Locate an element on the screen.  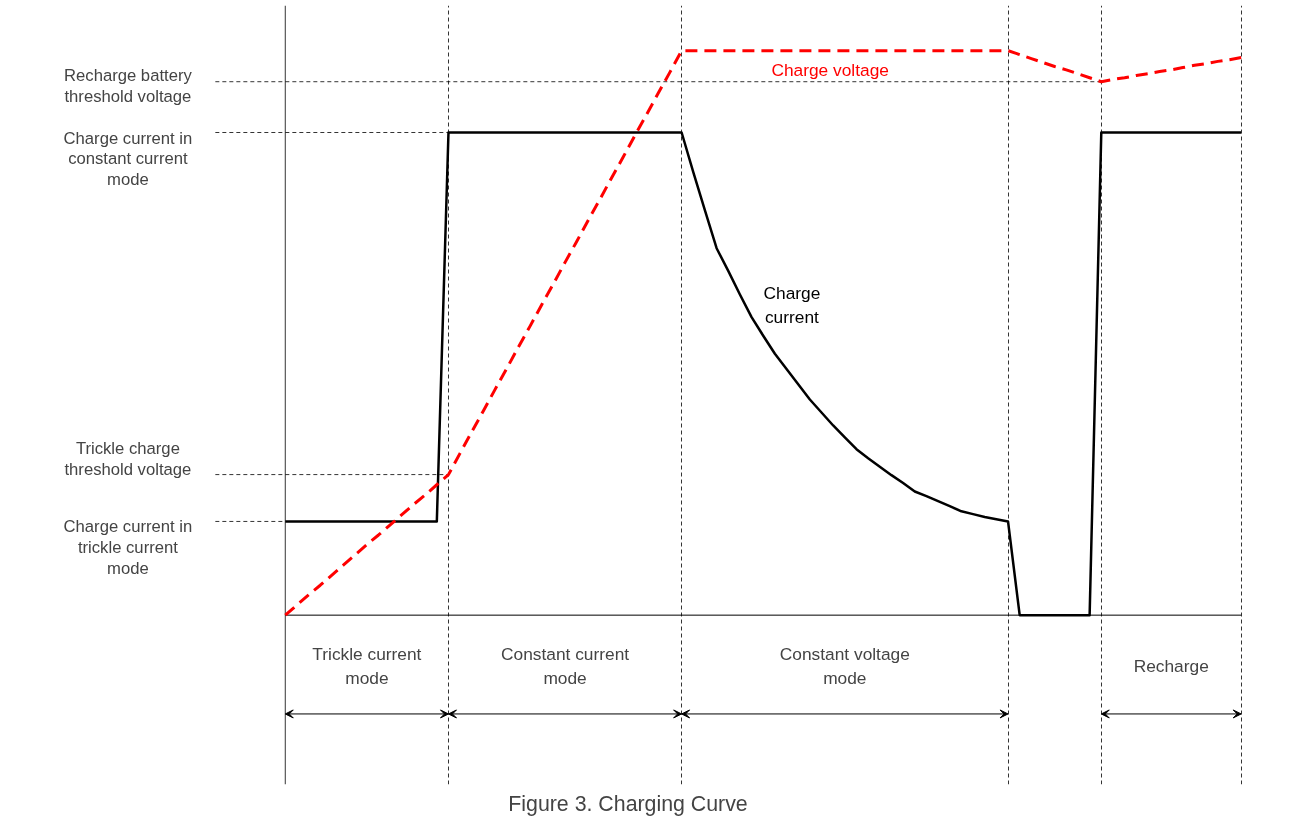
text: Constant voltage mode is located at coordinates (844, 665).